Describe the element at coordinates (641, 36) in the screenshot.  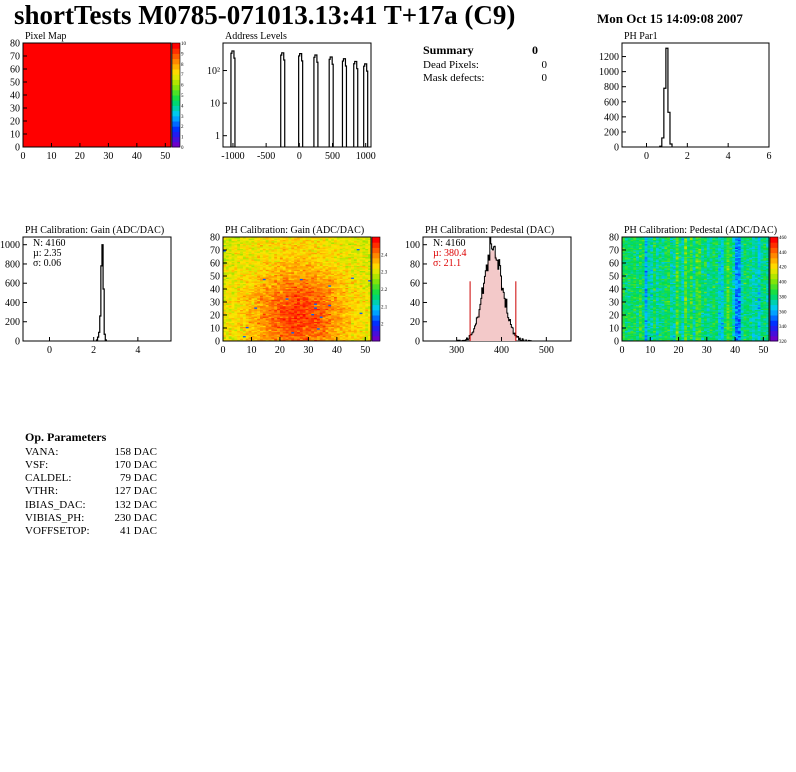
I see `chart-title: PH Par1` at that location.